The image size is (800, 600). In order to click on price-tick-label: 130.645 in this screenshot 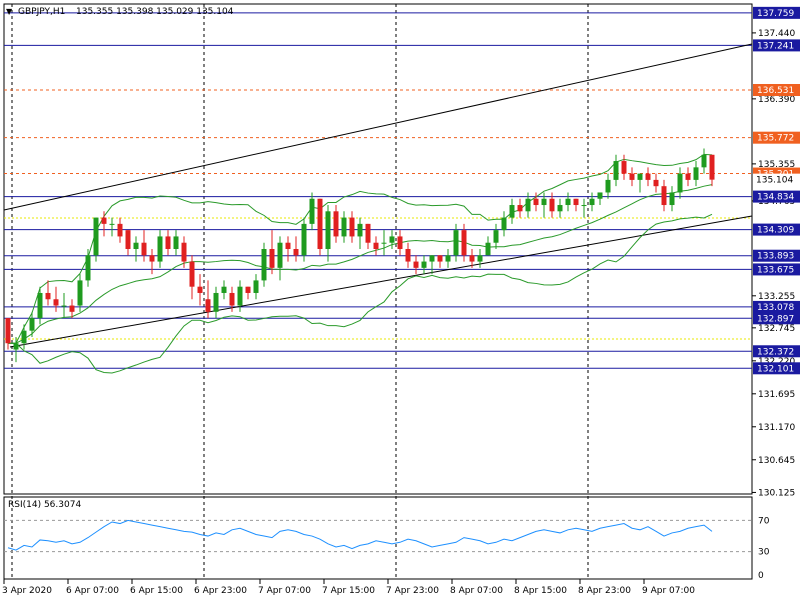, I will do `click(776, 461)`.